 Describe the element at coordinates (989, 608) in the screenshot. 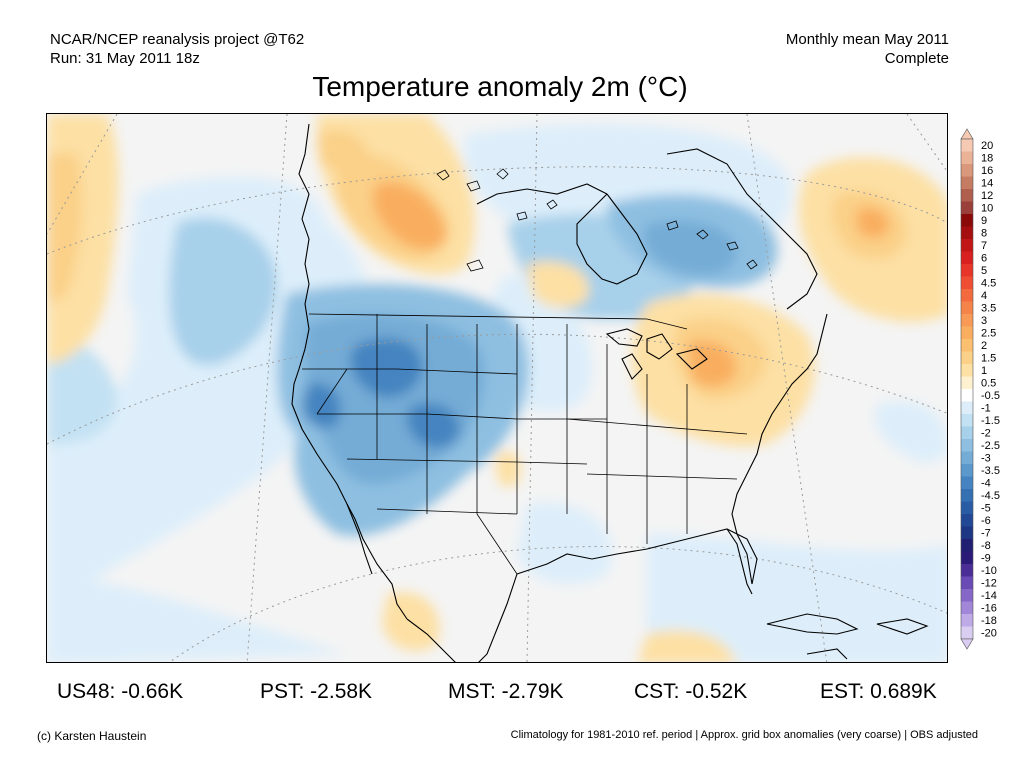

I see `colorbar-tick-label: -16` at that location.